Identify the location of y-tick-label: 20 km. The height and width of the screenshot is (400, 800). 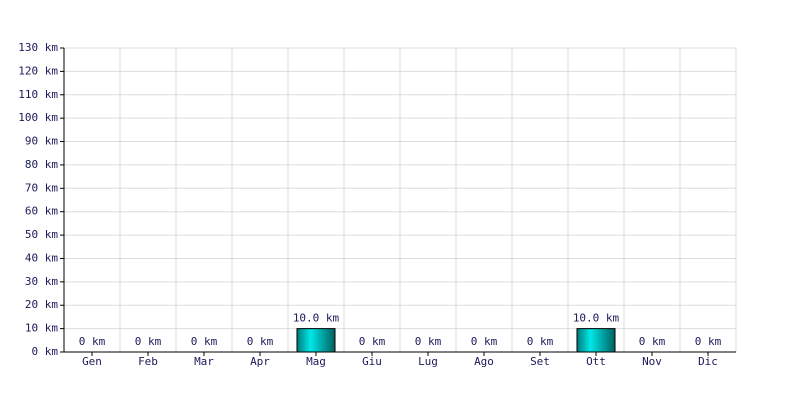
(41, 304).